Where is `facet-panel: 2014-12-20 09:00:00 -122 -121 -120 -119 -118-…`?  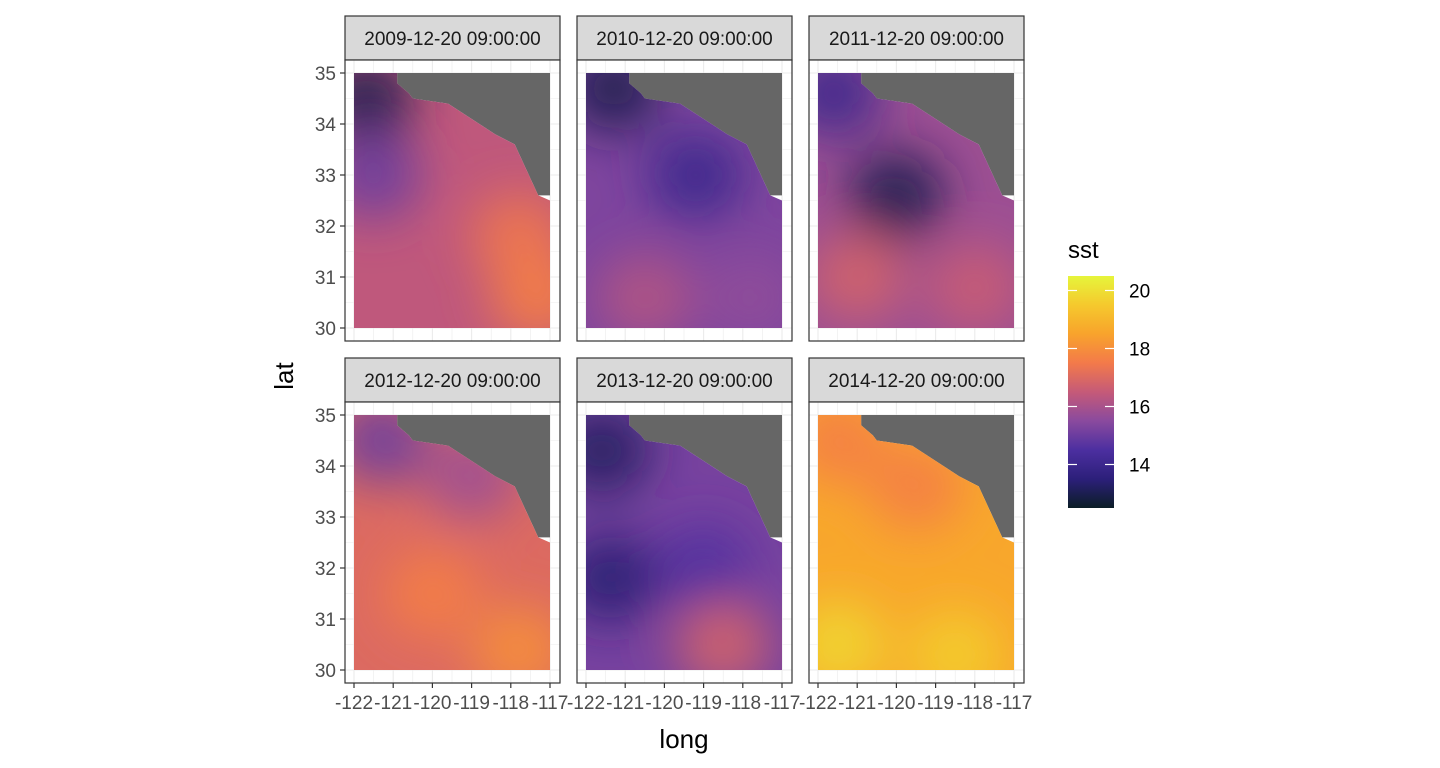 facet-panel: 2014-12-20 09:00:00 -122 -121 -120 -119 -118-… is located at coordinates (916, 535).